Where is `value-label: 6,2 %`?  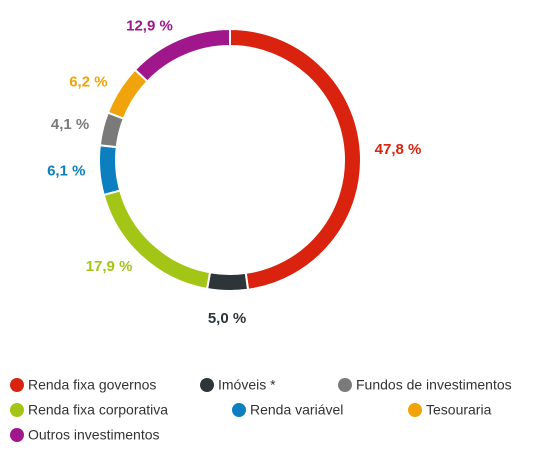
value-label: 6,2 % is located at coordinates (88, 81).